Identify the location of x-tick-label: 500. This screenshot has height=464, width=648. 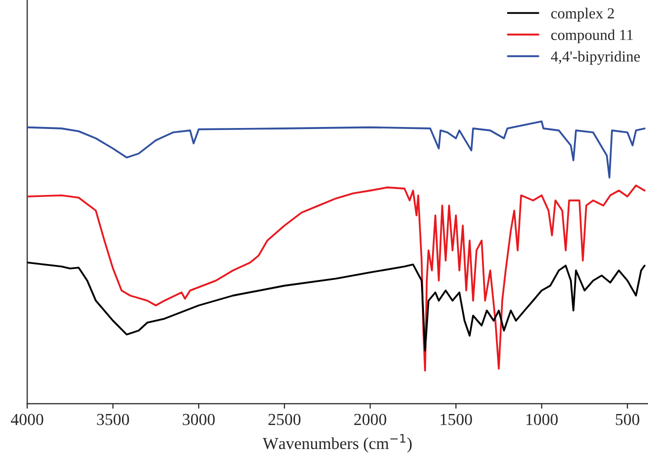
(628, 420).